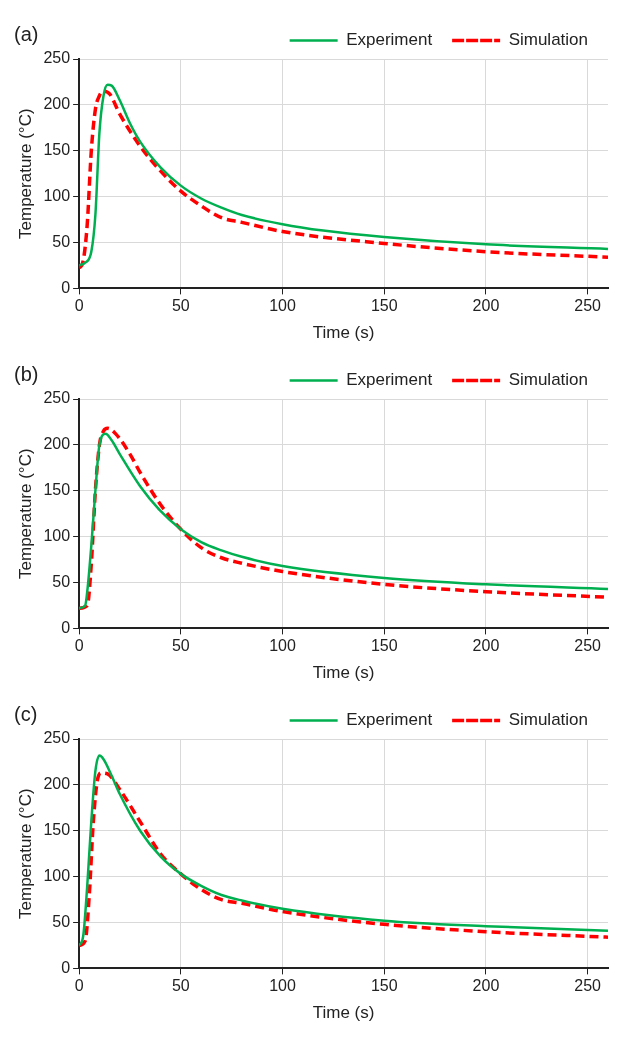 This screenshot has height=1038, width=629. What do you see at coordinates (26, 374) in the screenshot?
I see `chart-title: (b)` at bounding box center [26, 374].